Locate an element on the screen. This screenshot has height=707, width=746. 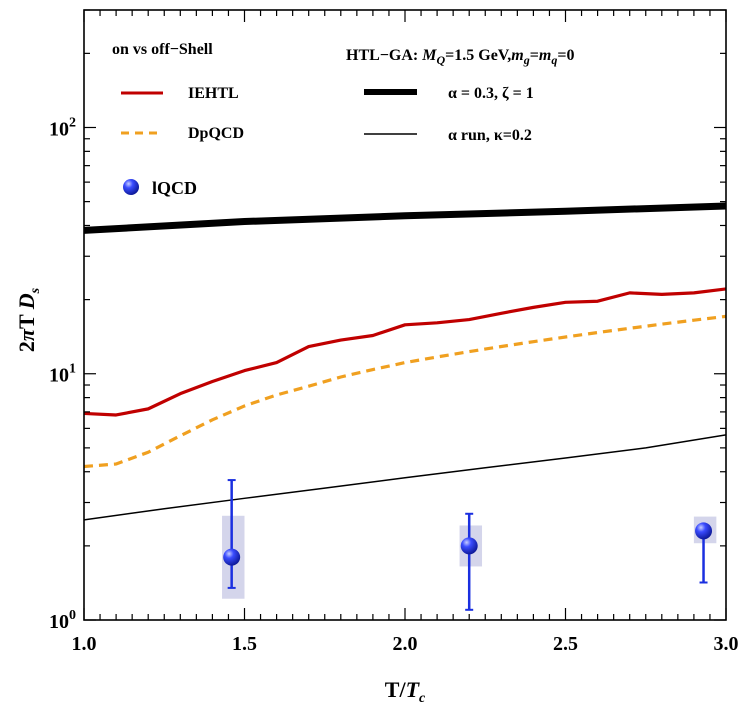
y-axis-title: 2πT Ds is located at coordinates (28, 319).